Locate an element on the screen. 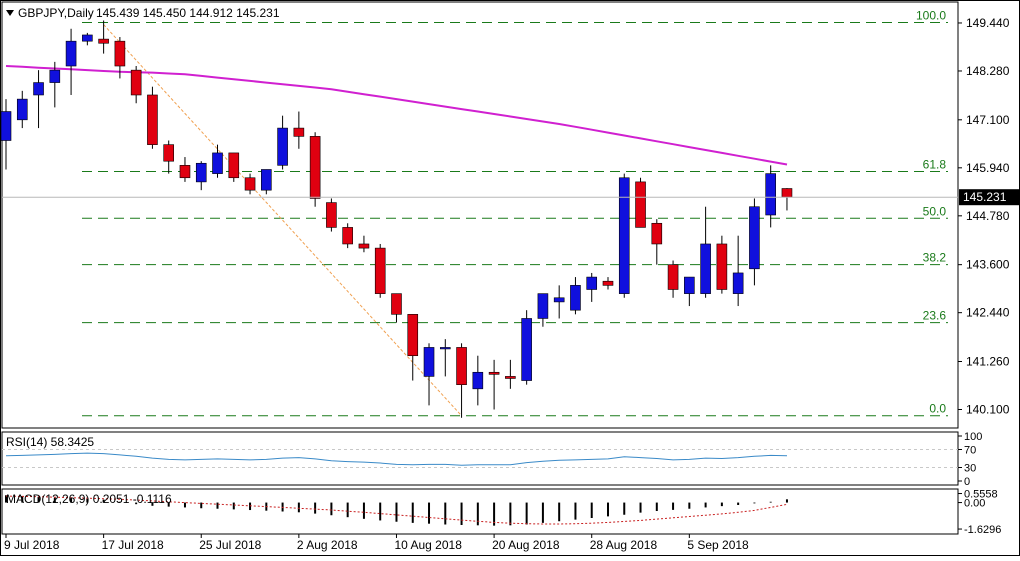 The width and height of the screenshot is (1020, 561). rsi-tick-label-2: 30 is located at coordinates (970, 469).